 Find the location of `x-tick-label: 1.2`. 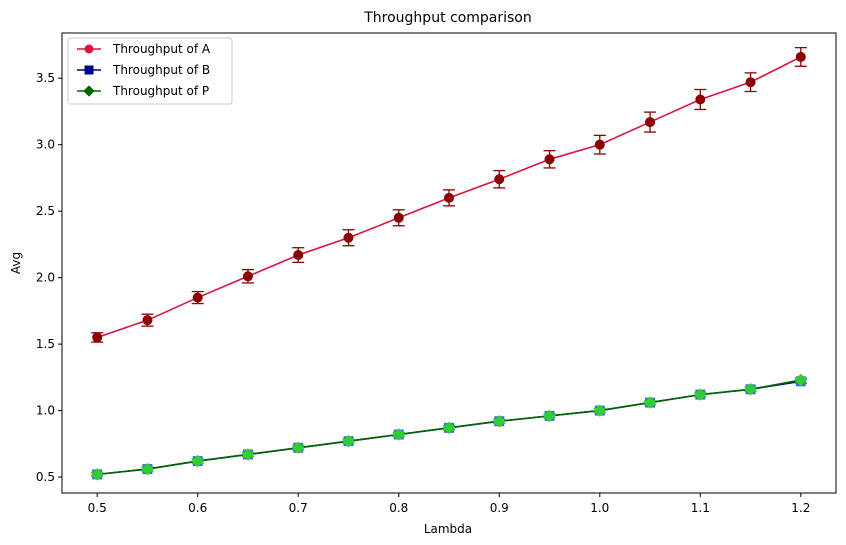

x-tick-label: 1.2 is located at coordinates (800, 508).